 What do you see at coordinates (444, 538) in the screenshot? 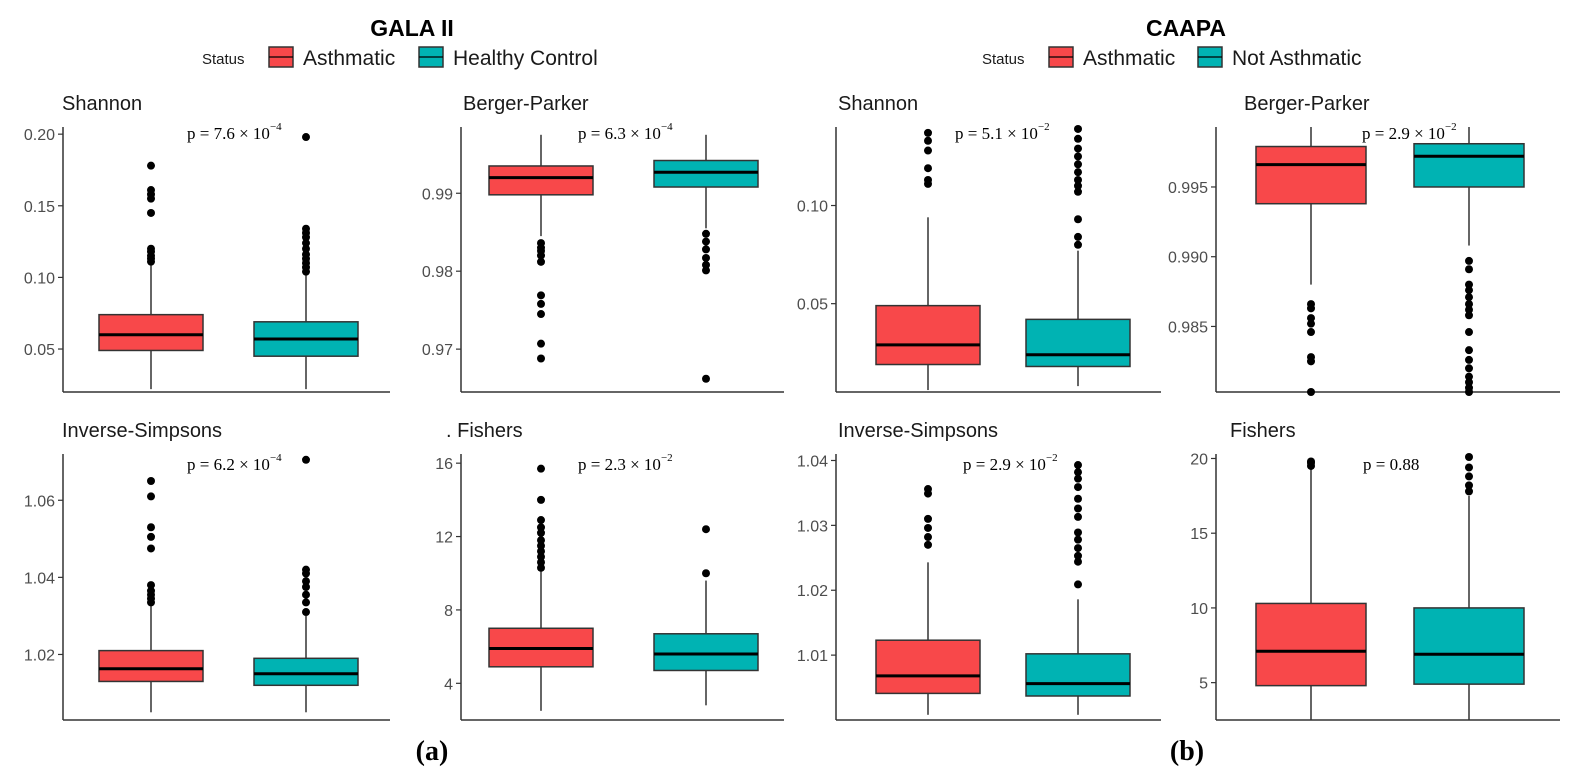
I see `y-tick-label: 12` at bounding box center [444, 538].